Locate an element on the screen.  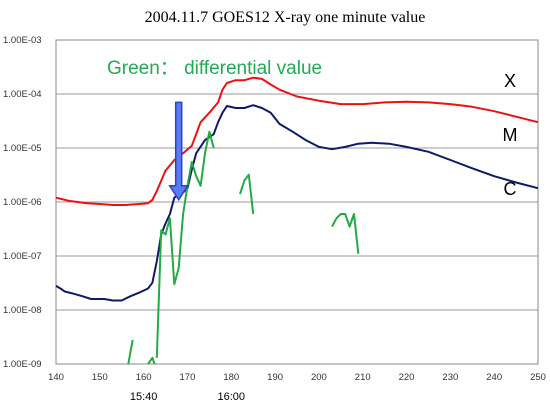
x-tick-label: 170 is located at coordinates (188, 377).